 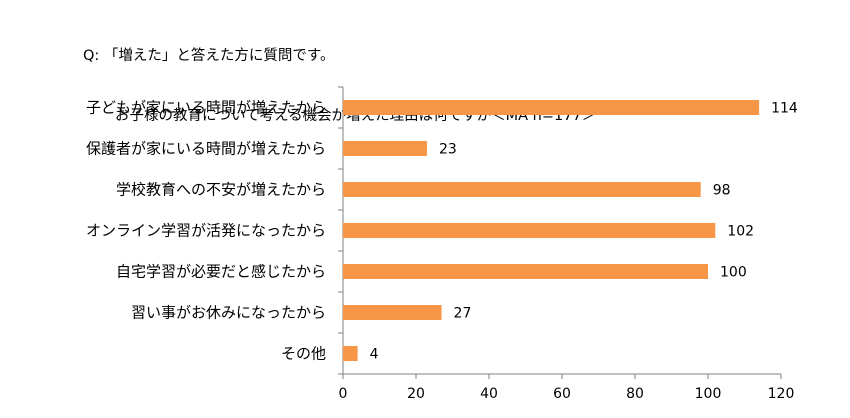 I want to click on data-label: 4, so click(x=374, y=355).